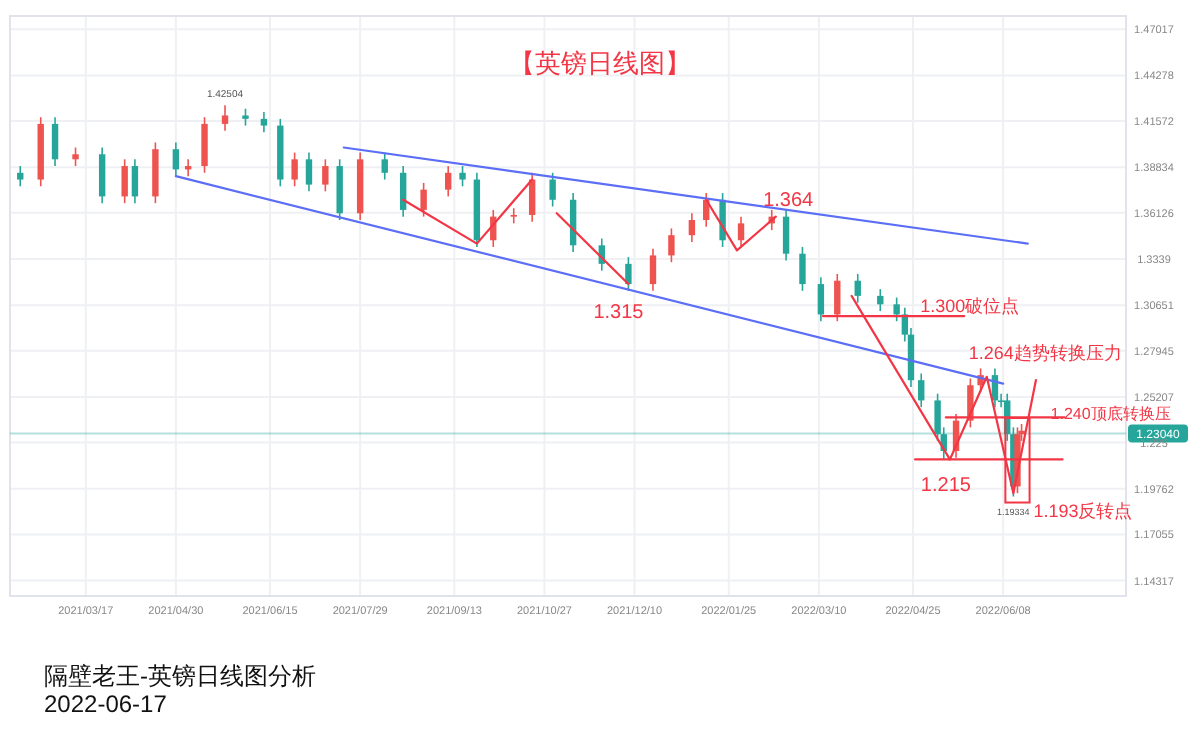 This screenshot has width=1200, height=750. I want to click on text: 隔壁老王-英镑日线图分析, so click(180, 676).